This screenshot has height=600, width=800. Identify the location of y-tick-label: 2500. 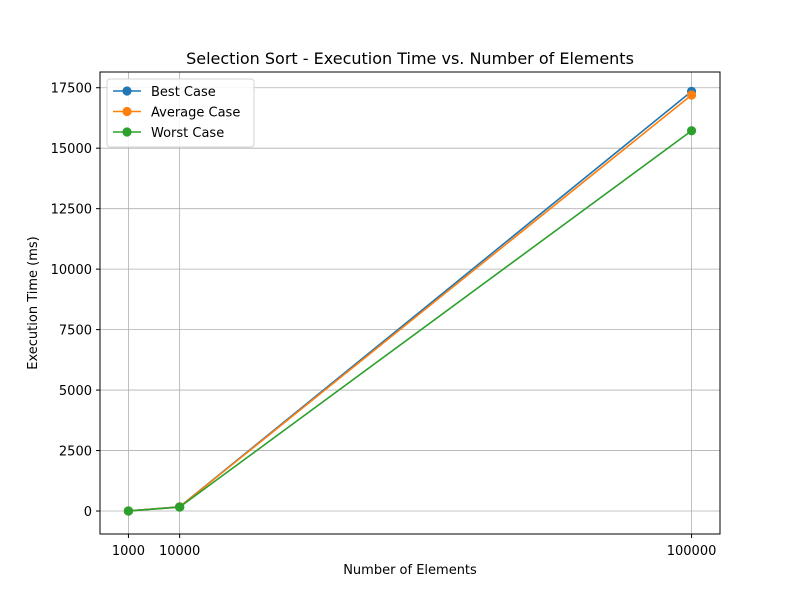
(75, 452).